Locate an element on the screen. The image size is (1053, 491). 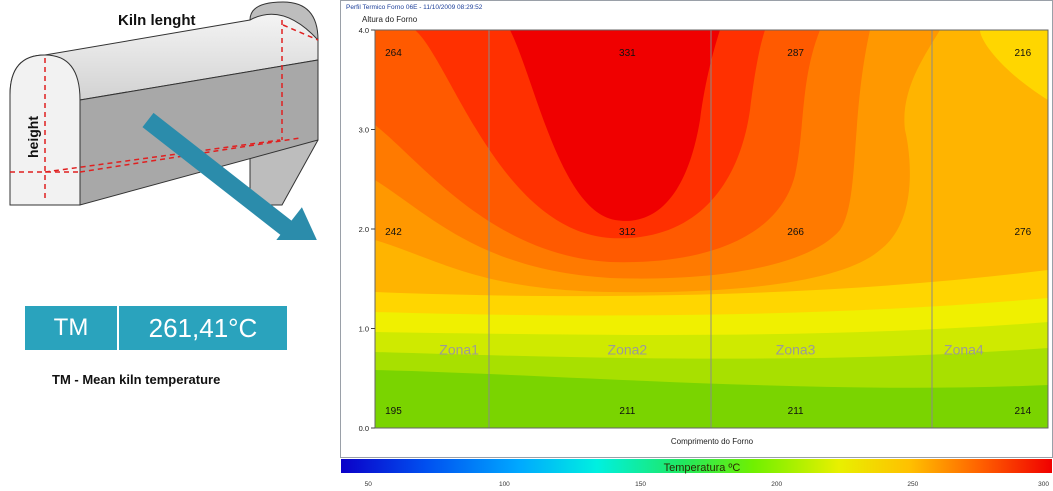
x-axis-label: Comprimento do Forno is located at coordinates (712, 441).